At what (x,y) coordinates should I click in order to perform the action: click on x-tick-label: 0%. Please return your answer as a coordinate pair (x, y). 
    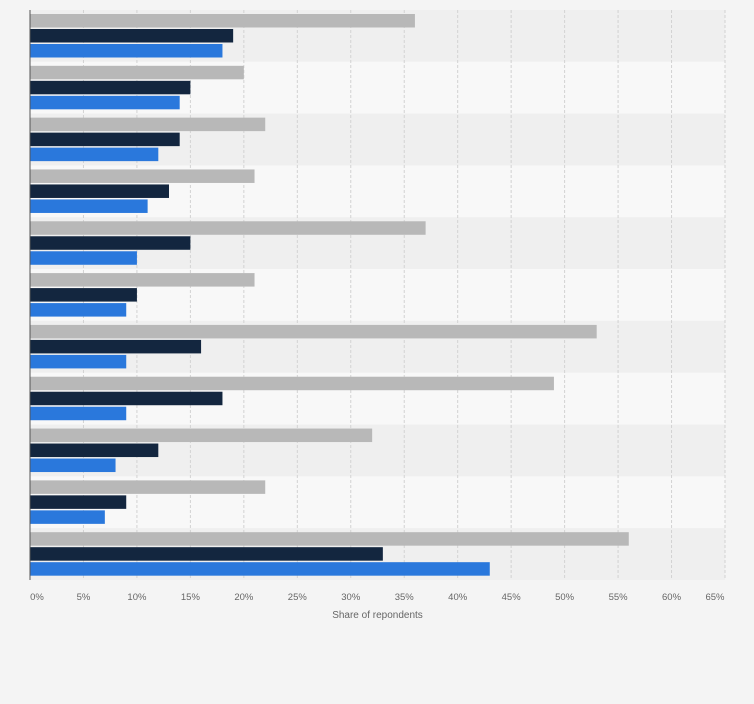
    Looking at the image, I should click on (37, 597).